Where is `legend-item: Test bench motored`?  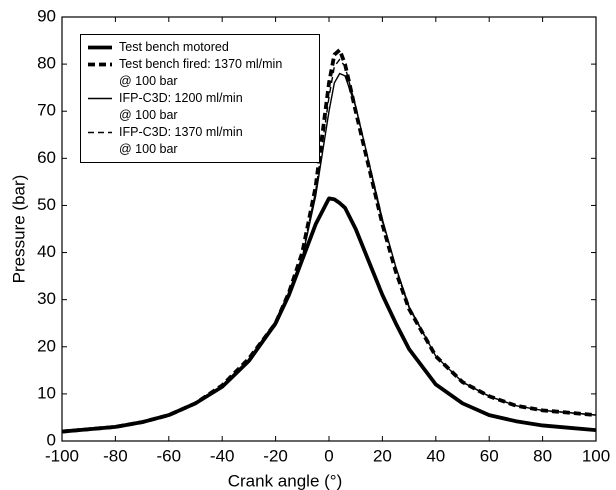 legend-item: Test bench motored is located at coordinates (200, 47).